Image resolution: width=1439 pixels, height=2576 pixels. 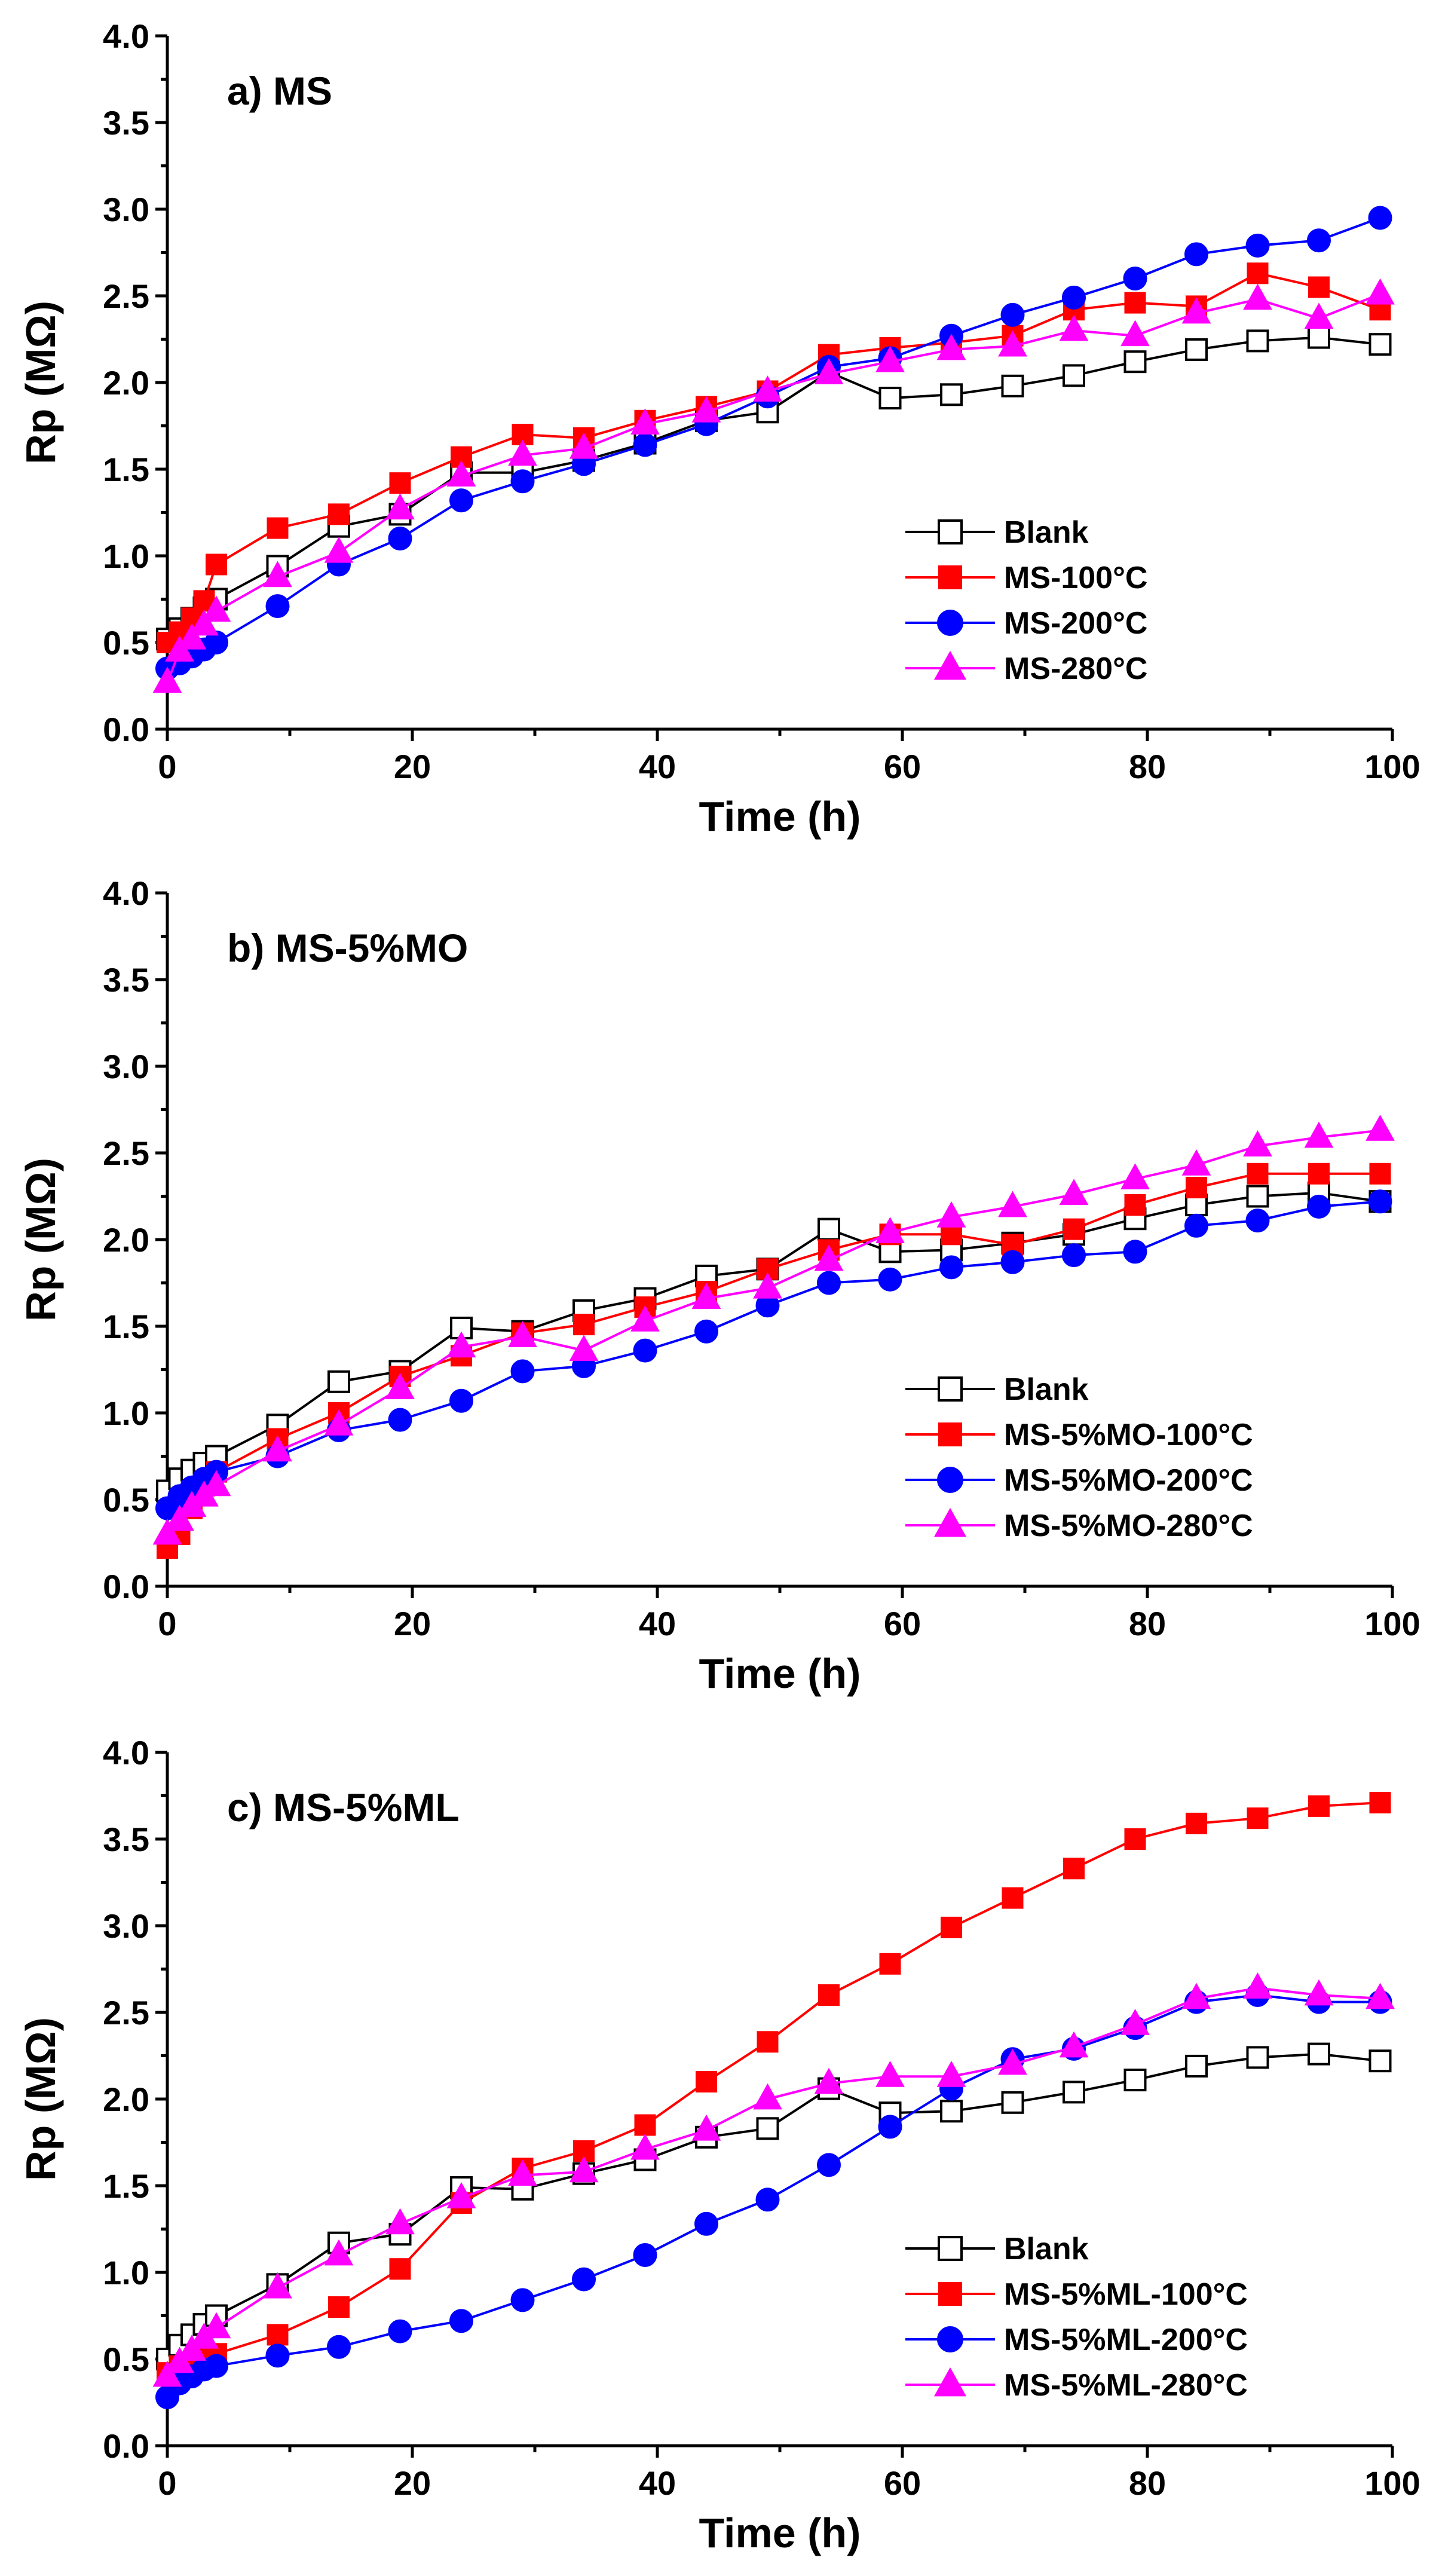 What do you see at coordinates (1392, 2483) in the screenshot?
I see `x-tick-label: 100` at bounding box center [1392, 2483].